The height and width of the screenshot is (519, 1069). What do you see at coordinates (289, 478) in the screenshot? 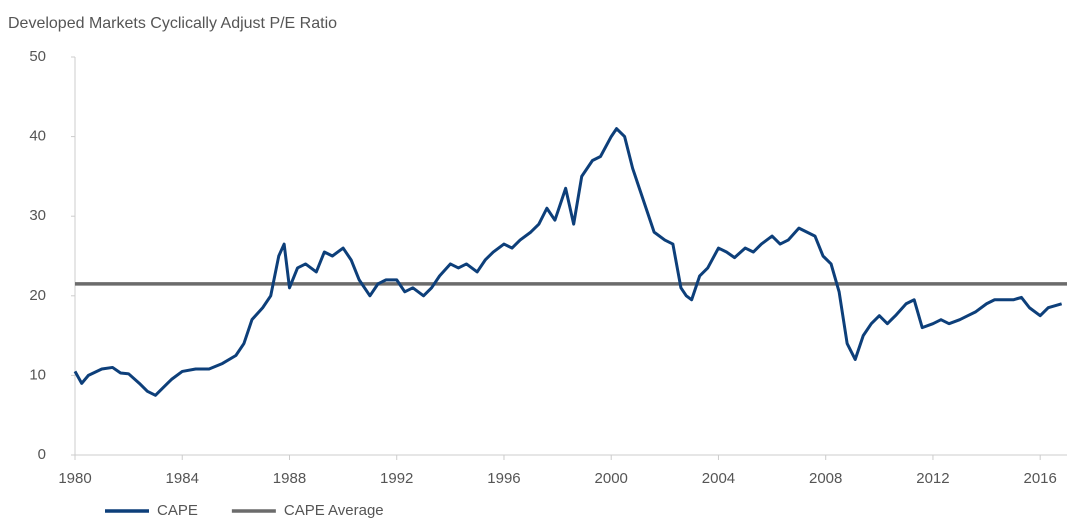
I see `x-tick-label: 1988` at bounding box center [289, 478].